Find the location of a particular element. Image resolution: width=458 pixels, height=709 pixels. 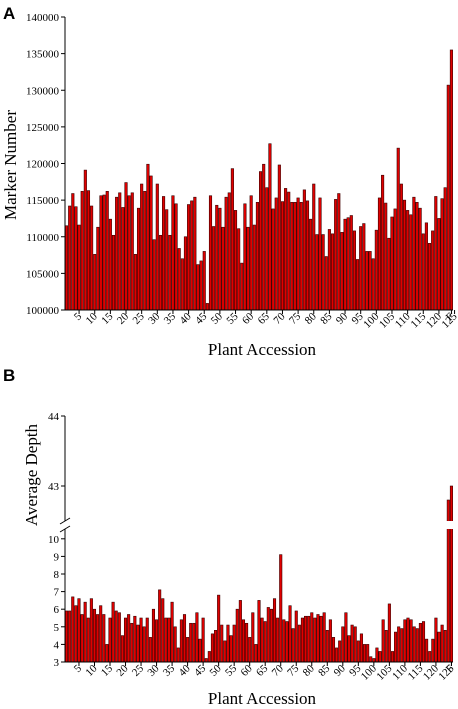

x-tick-label: 60 is located at coordinates (248, 318).